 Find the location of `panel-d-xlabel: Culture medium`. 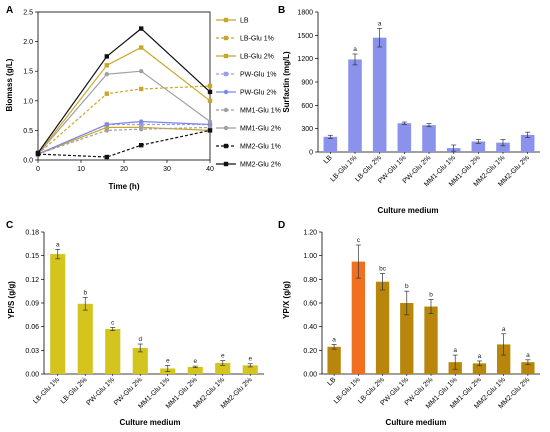

panel-d-xlabel: Culture medium is located at coordinates (416, 422).